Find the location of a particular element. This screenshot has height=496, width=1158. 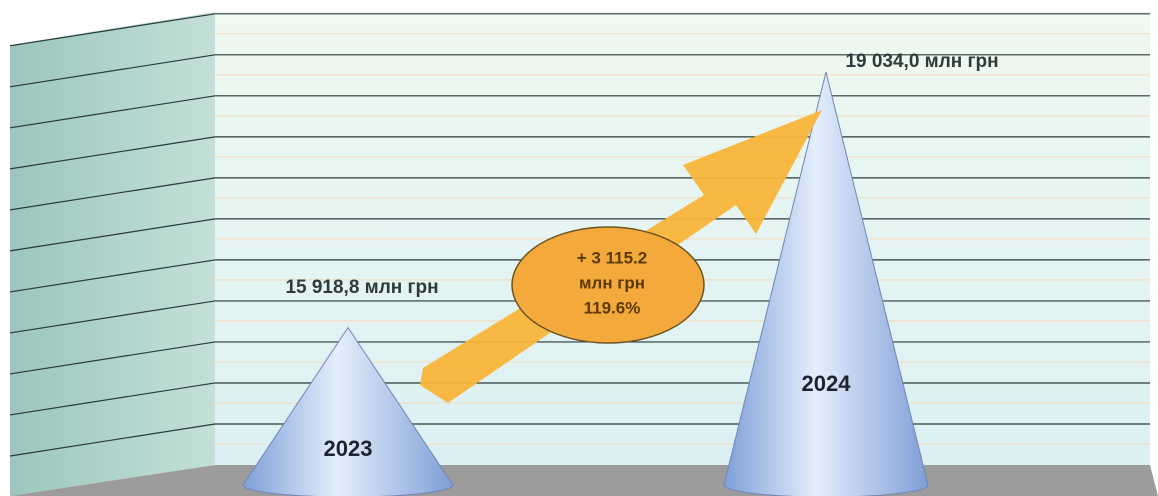

category-label: 2023 is located at coordinates (348, 448).